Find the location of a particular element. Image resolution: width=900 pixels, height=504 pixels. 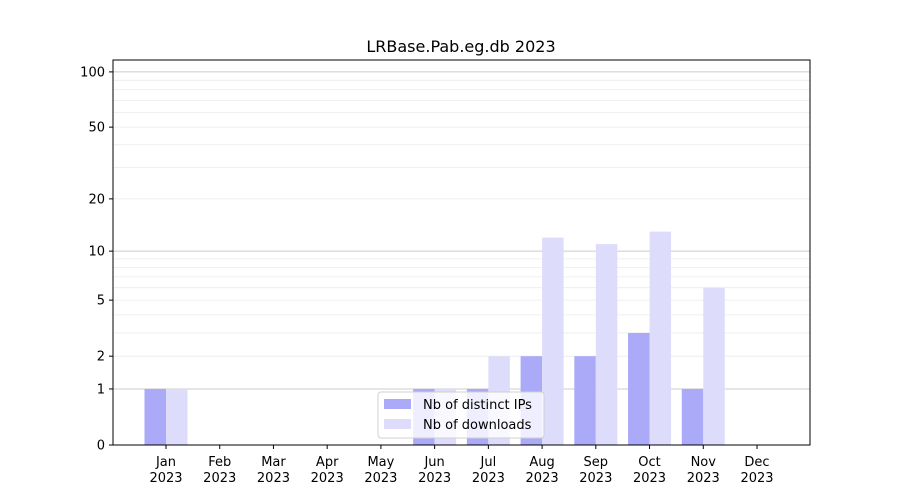

legend-box is located at coordinates (461, 415).